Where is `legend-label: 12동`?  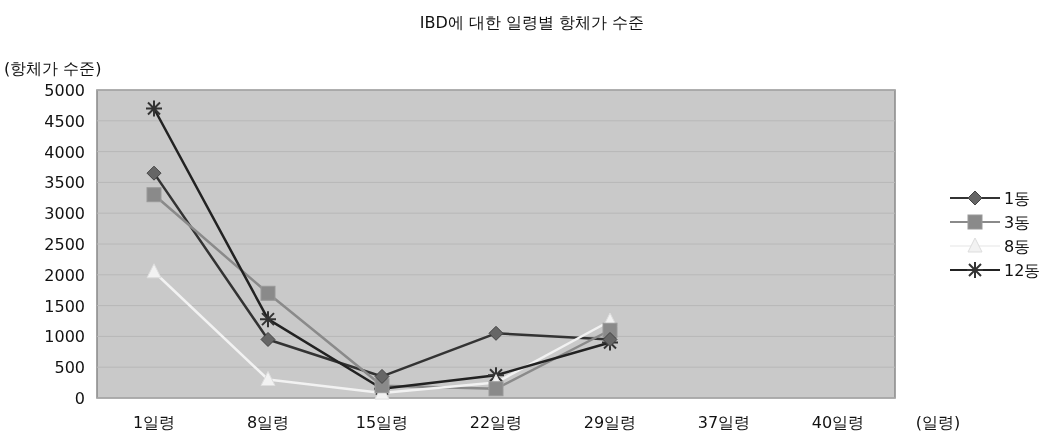
legend-label: 12동 is located at coordinates (1022, 270).